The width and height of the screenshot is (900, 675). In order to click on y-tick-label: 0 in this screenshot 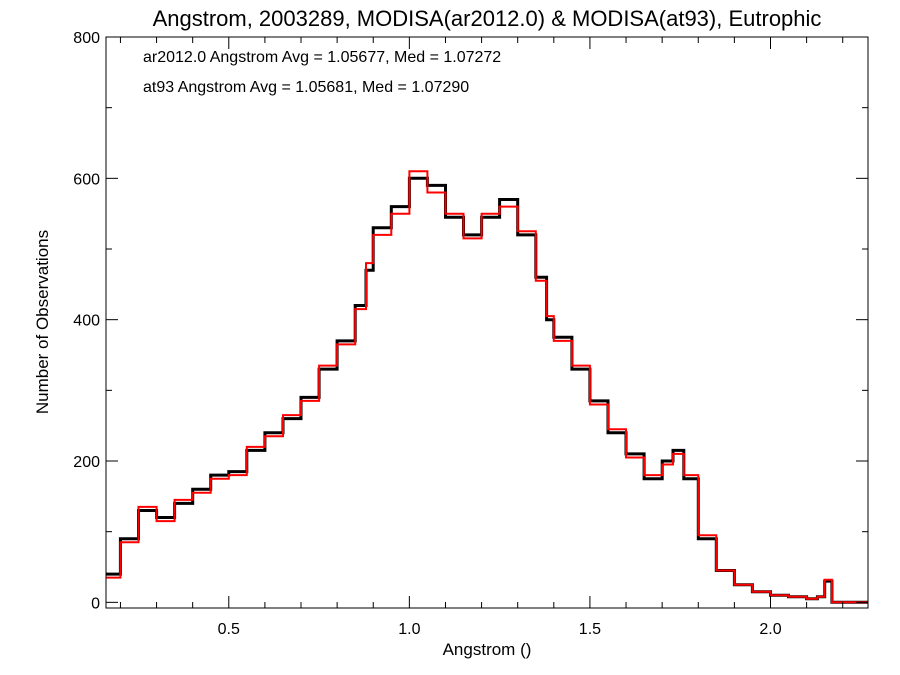, I will do `click(95, 603)`.